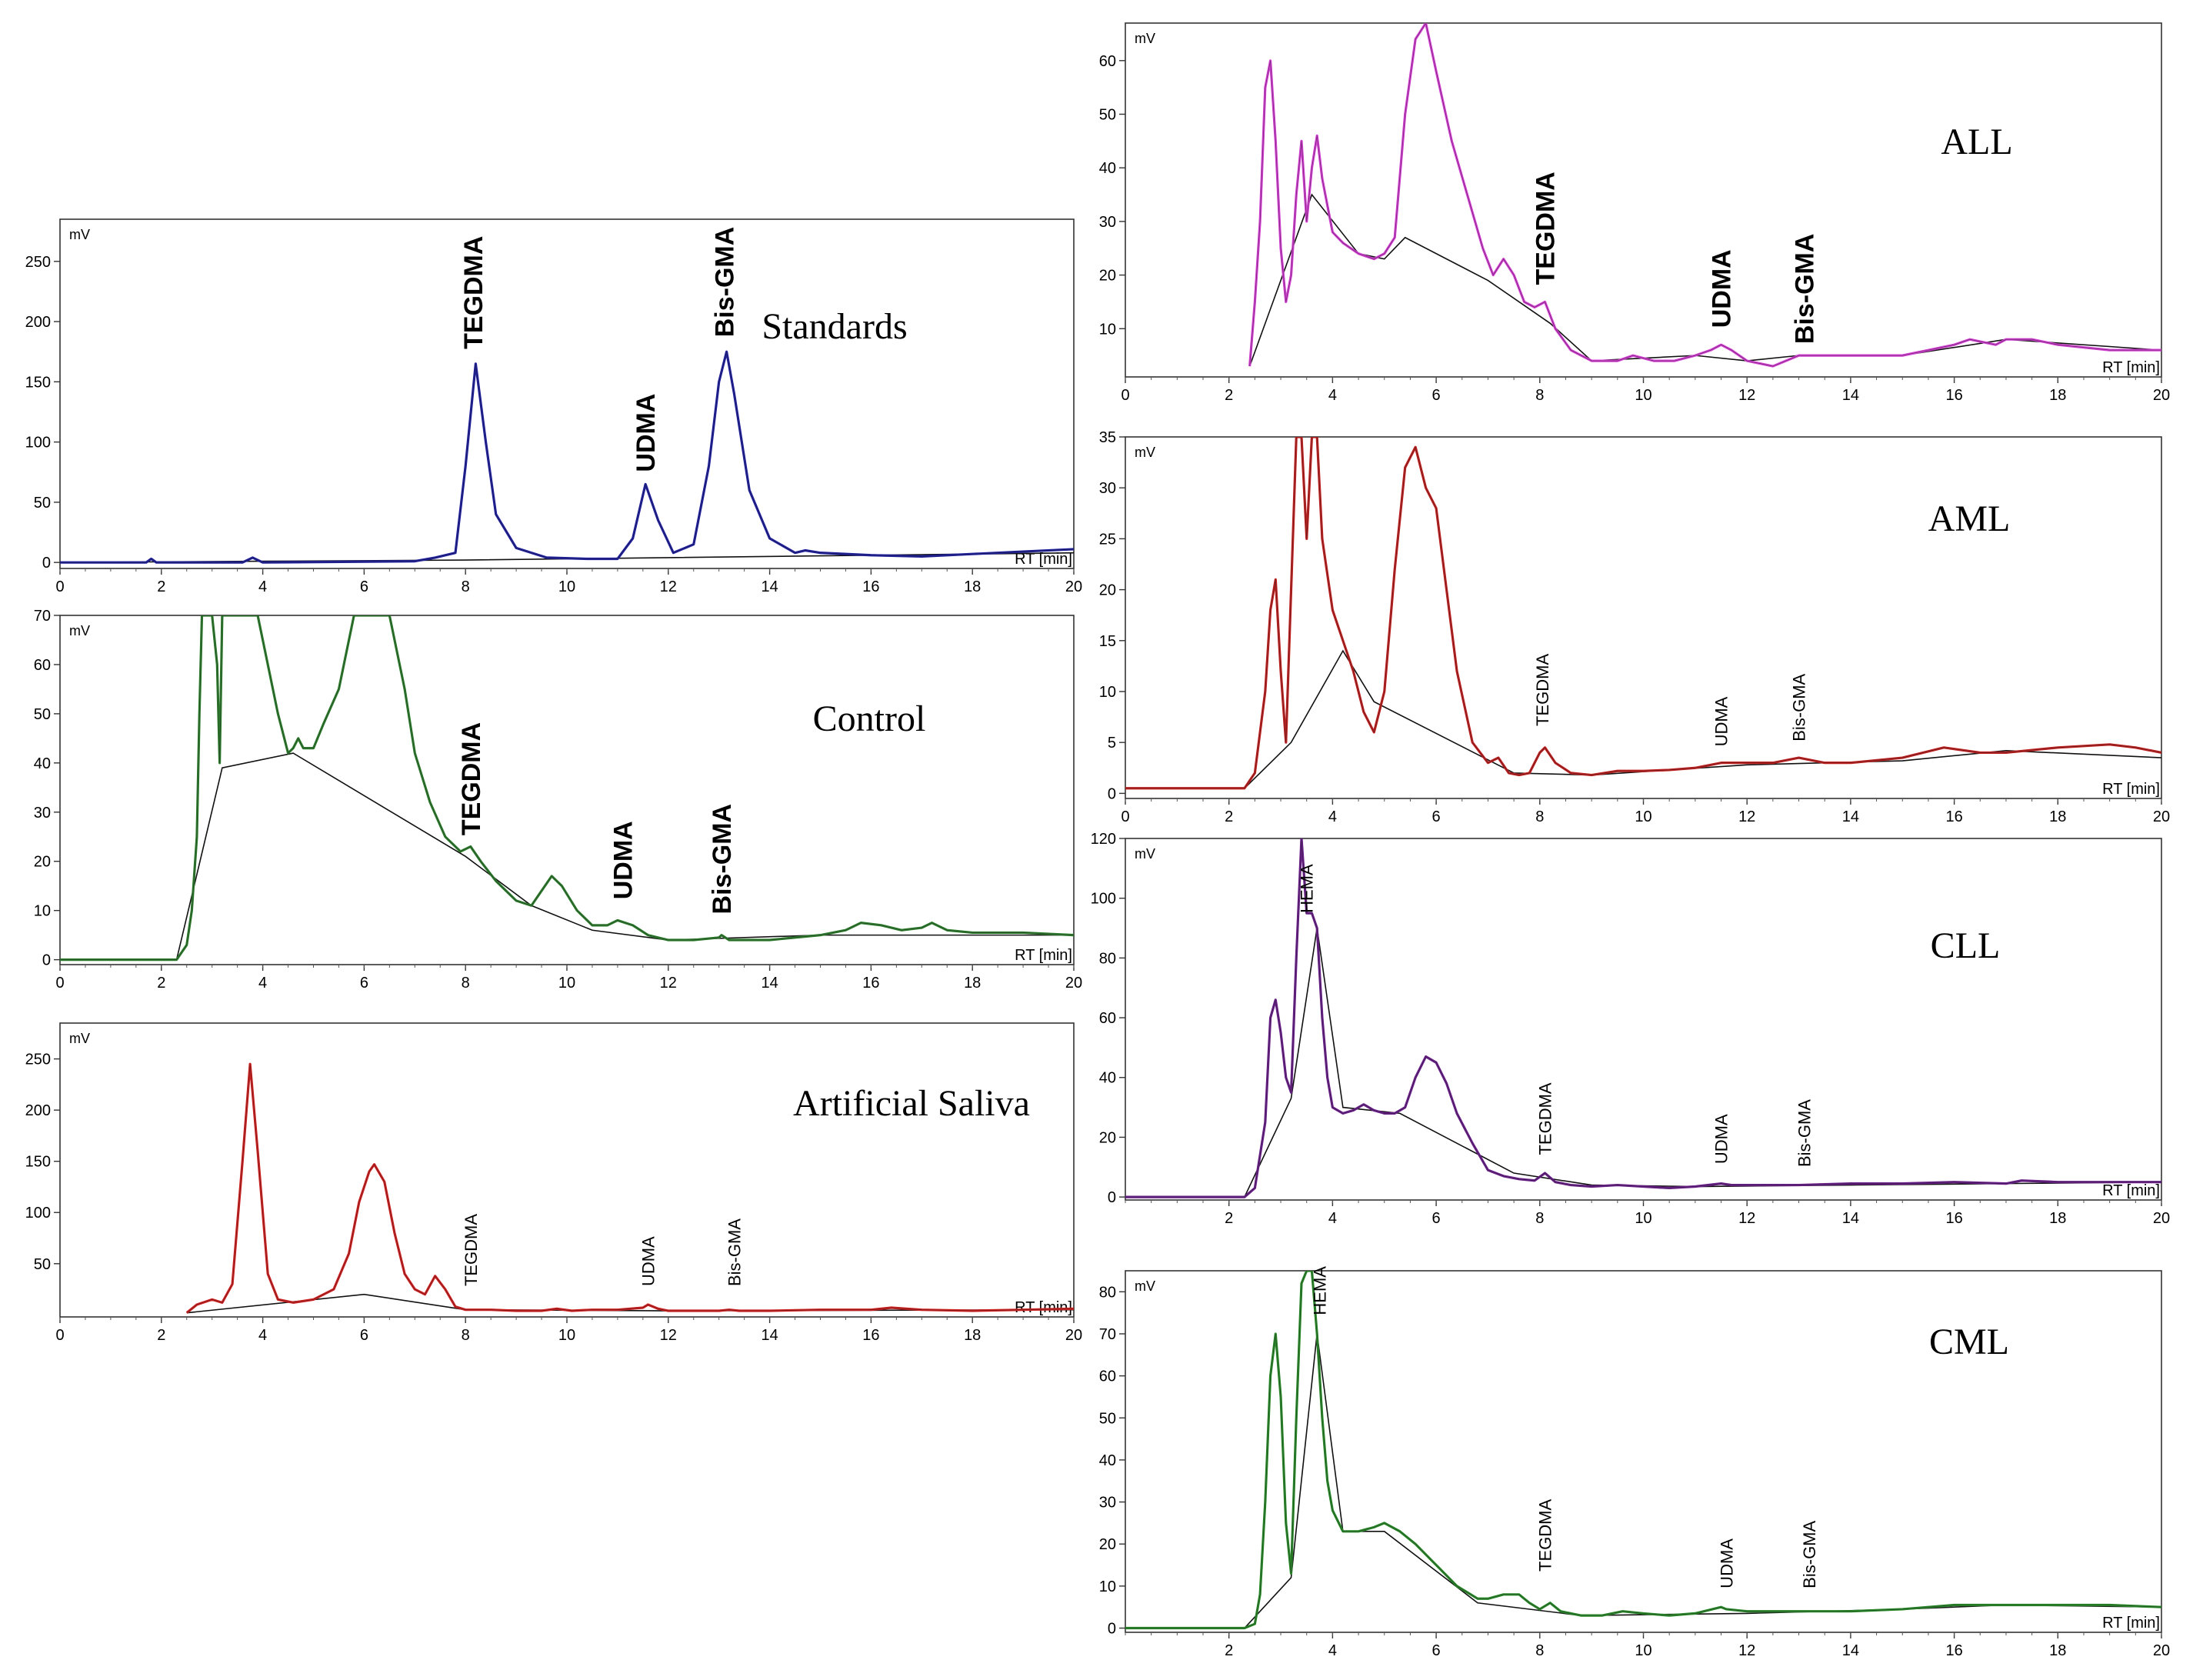 The image size is (2203, 1680). Describe the element at coordinates (38, 322) in the screenshot. I see `y-tick-label: 200` at that location.